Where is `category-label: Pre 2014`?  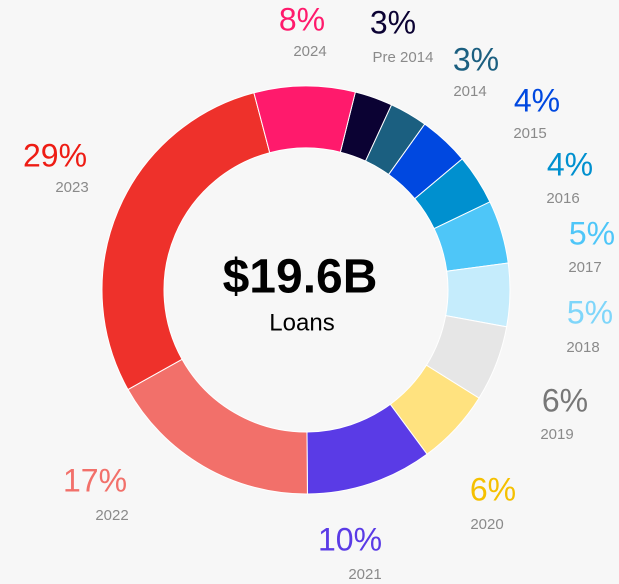 category-label: Pre 2014 is located at coordinates (403, 57).